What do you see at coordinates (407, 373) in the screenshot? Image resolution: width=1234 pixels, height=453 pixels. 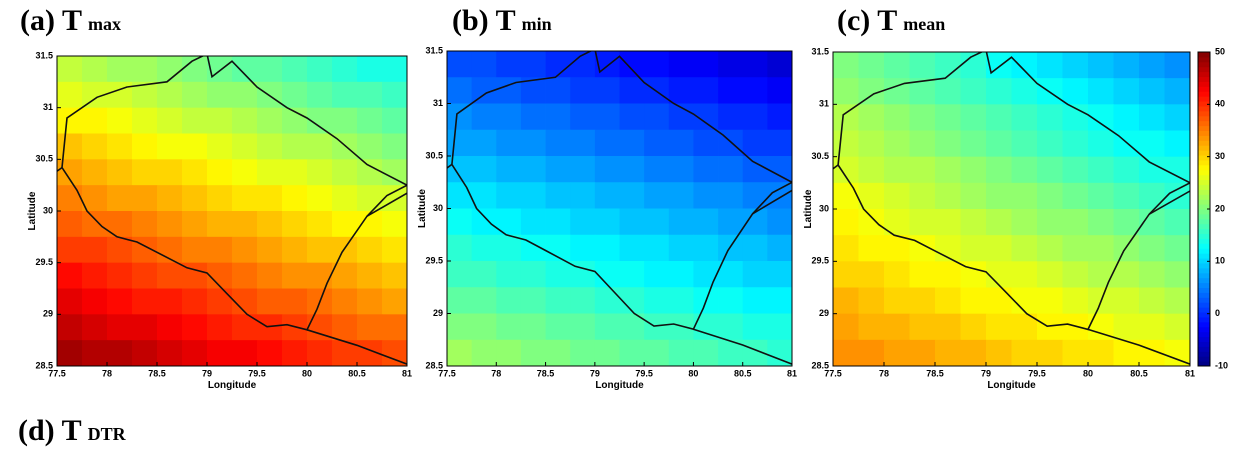 I see `x-tick-label: 81` at bounding box center [407, 373].